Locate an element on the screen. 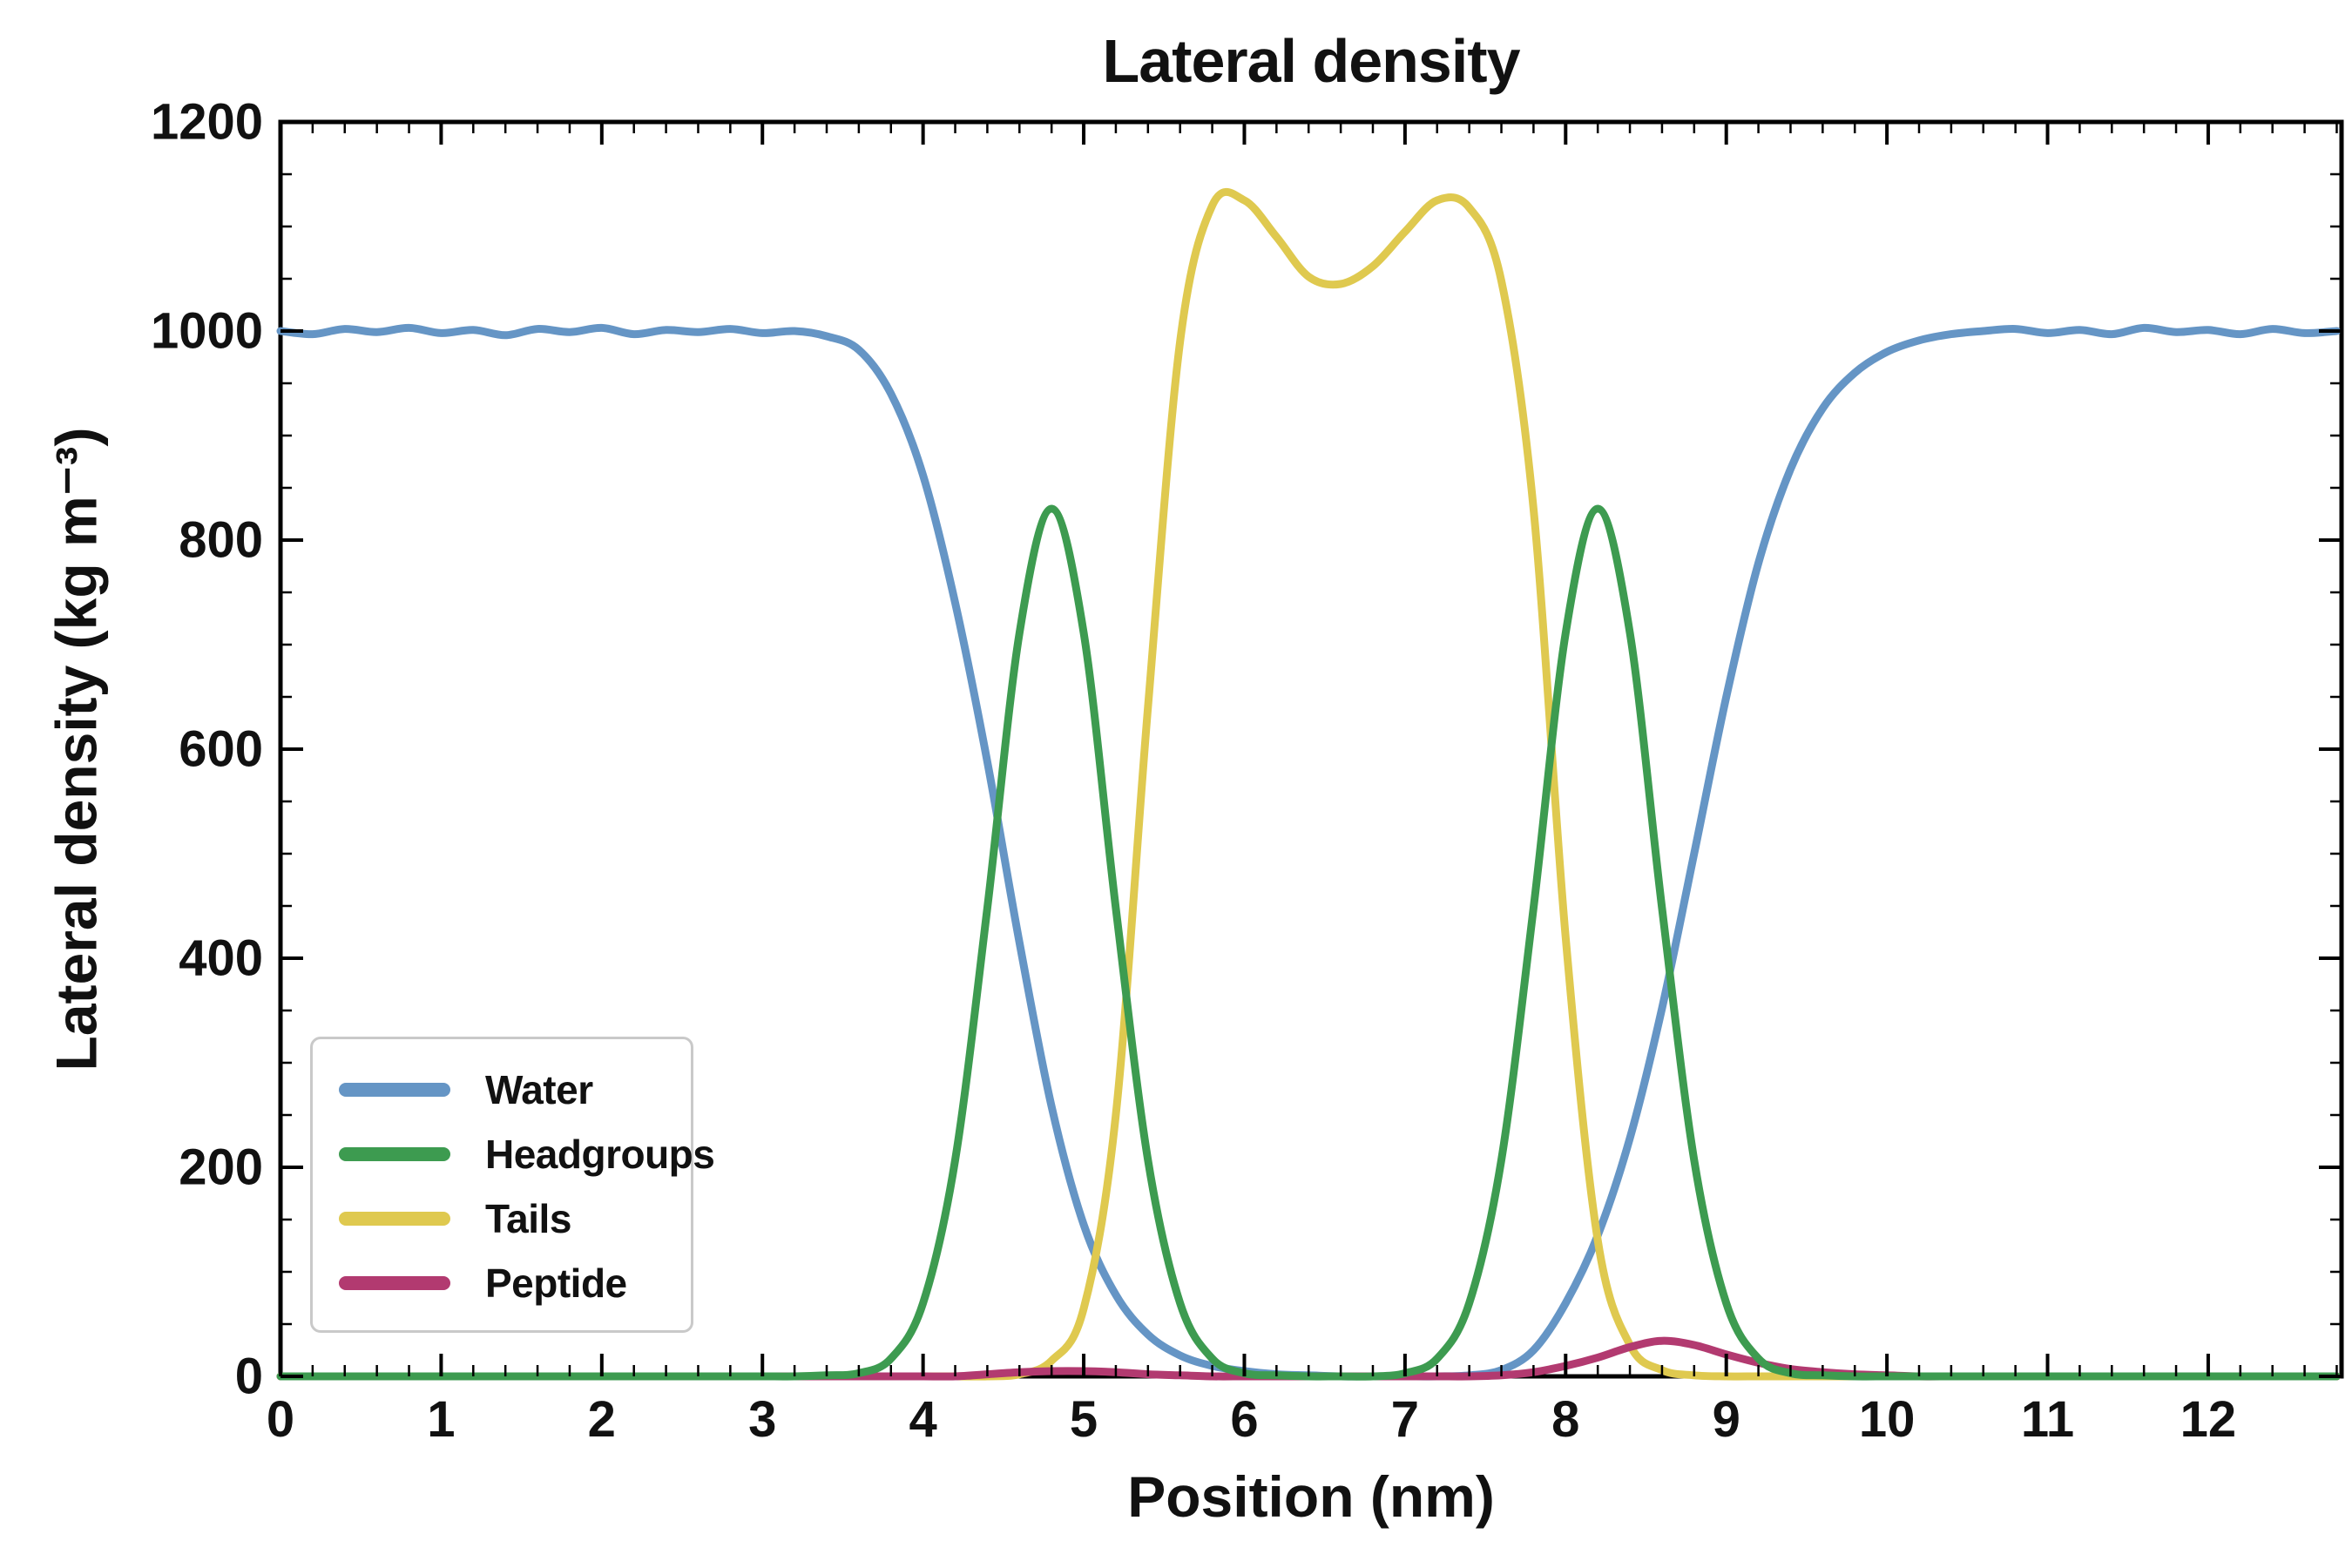 The width and height of the screenshot is (2352, 1568). legend-label-water: Water is located at coordinates (539, 1089).